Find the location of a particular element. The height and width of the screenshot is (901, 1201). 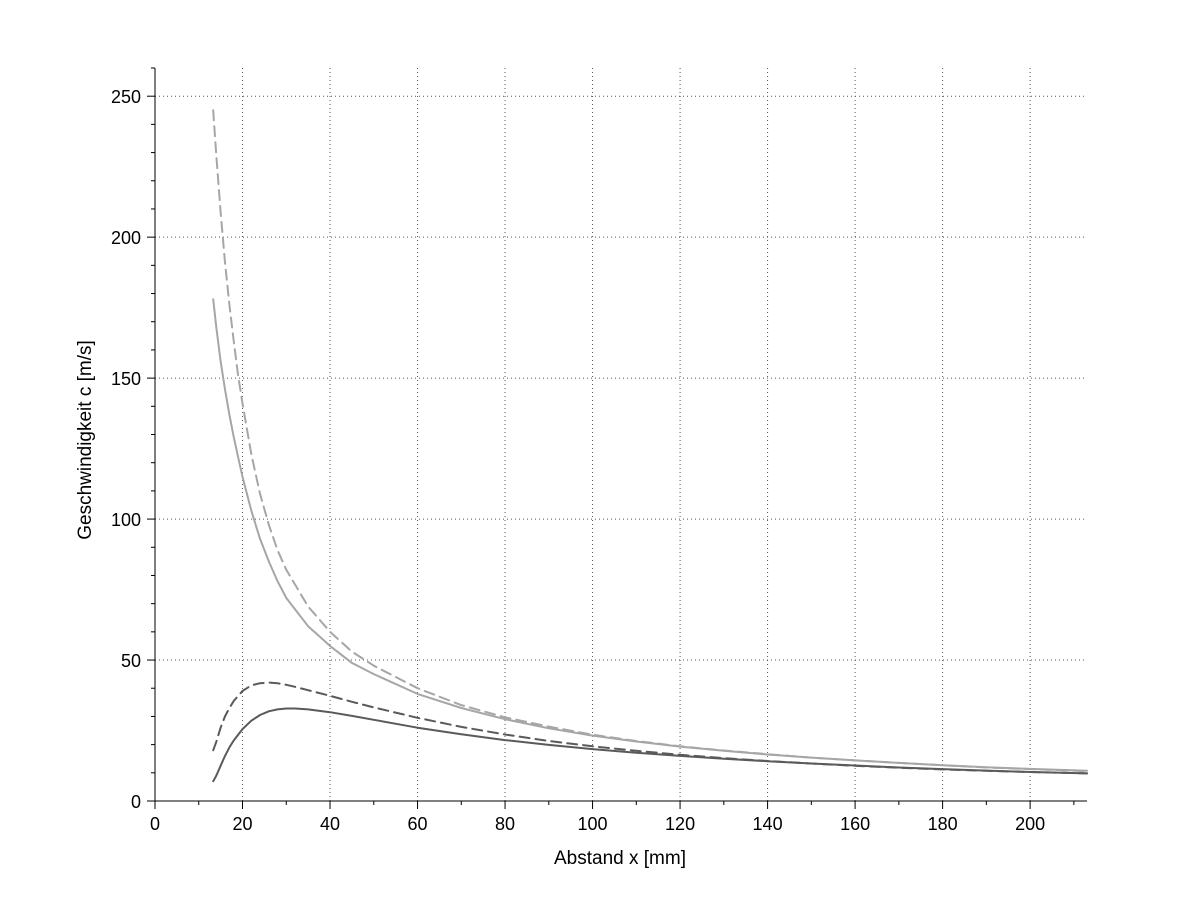

y-tick-label: 150 is located at coordinates (126, 379).